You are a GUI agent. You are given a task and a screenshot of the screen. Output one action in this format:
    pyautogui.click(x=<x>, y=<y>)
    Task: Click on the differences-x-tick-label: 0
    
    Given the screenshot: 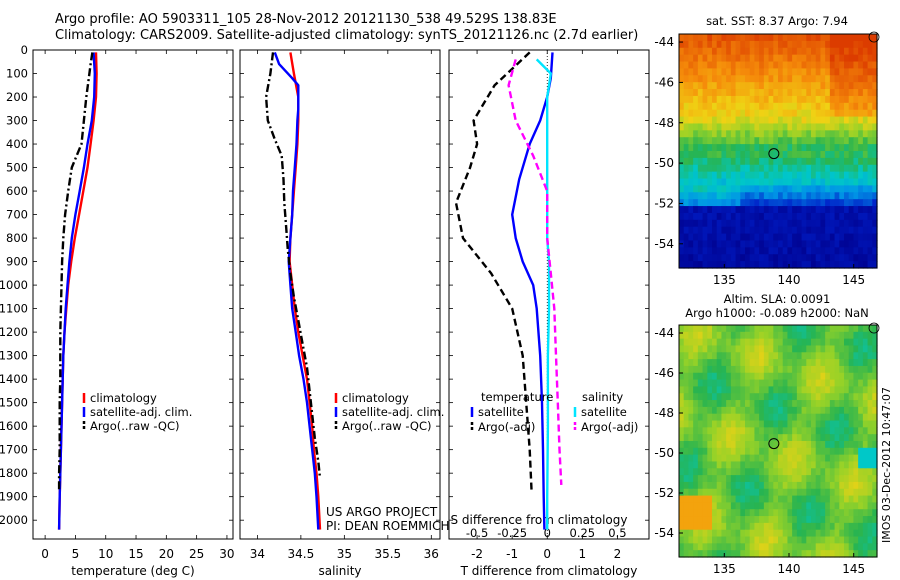 What is the action you would take?
    pyautogui.click(x=547, y=554)
    